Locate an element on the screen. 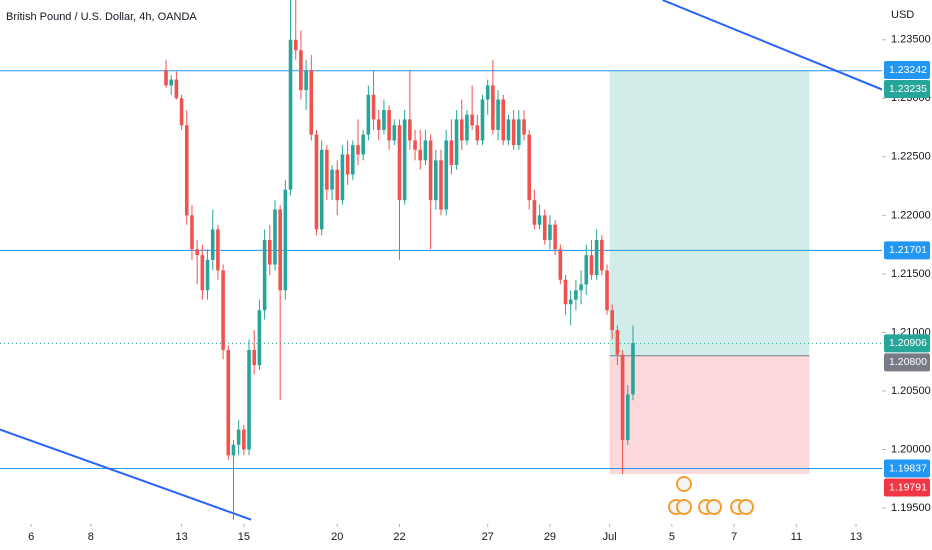 The image size is (932, 550). price-tag-label: 1.19791 is located at coordinates (908, 487).